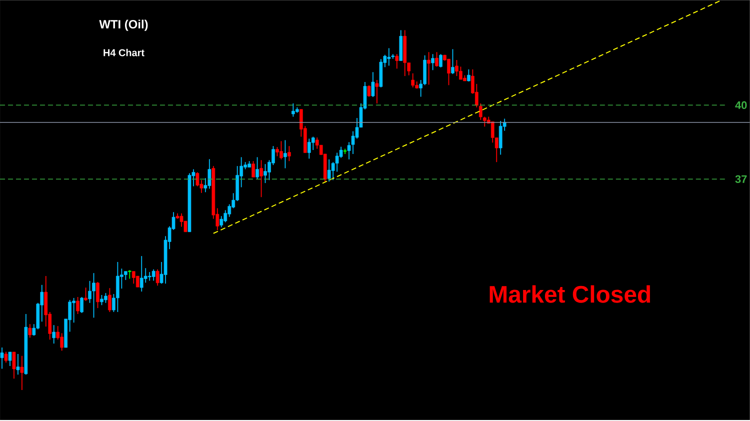  I want to click on text: WTI (Oil), so click(123, 25).